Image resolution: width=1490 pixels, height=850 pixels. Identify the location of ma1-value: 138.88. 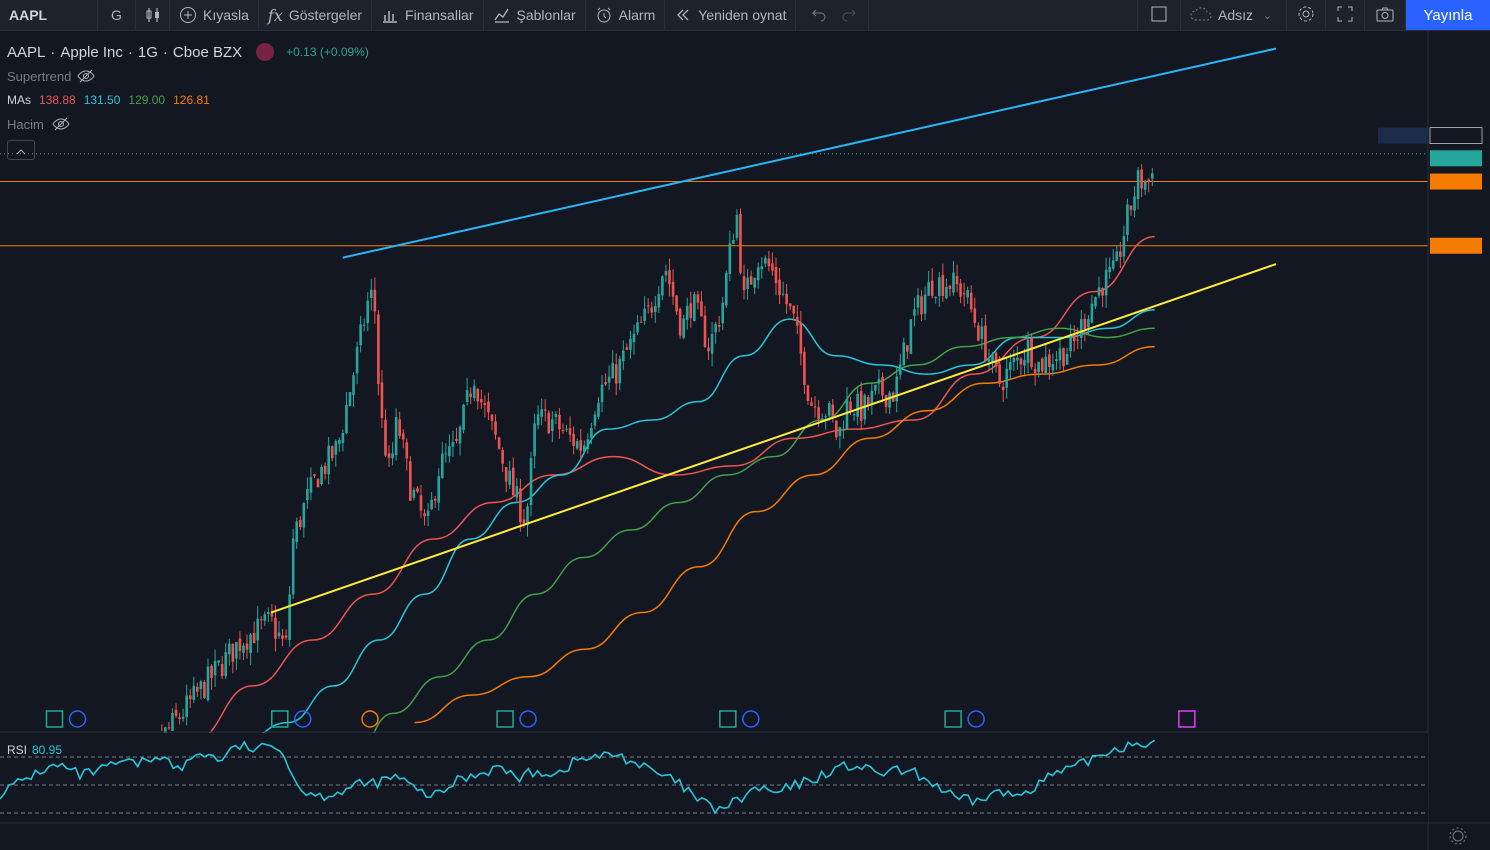
(57, 100).